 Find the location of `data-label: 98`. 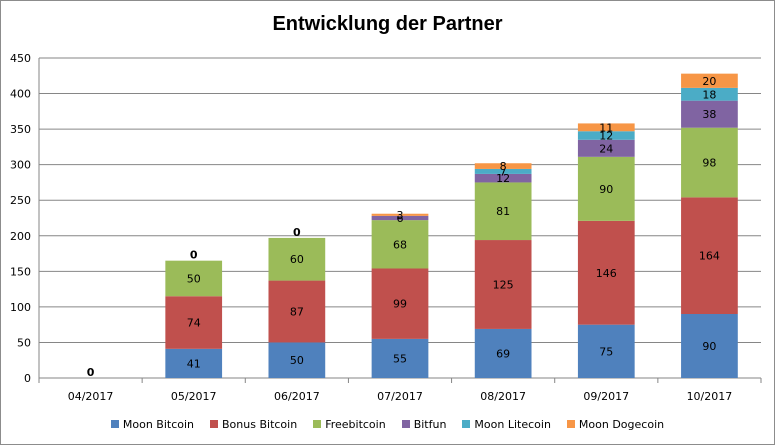

data-label: 98 is located at coordinates (709, 163).